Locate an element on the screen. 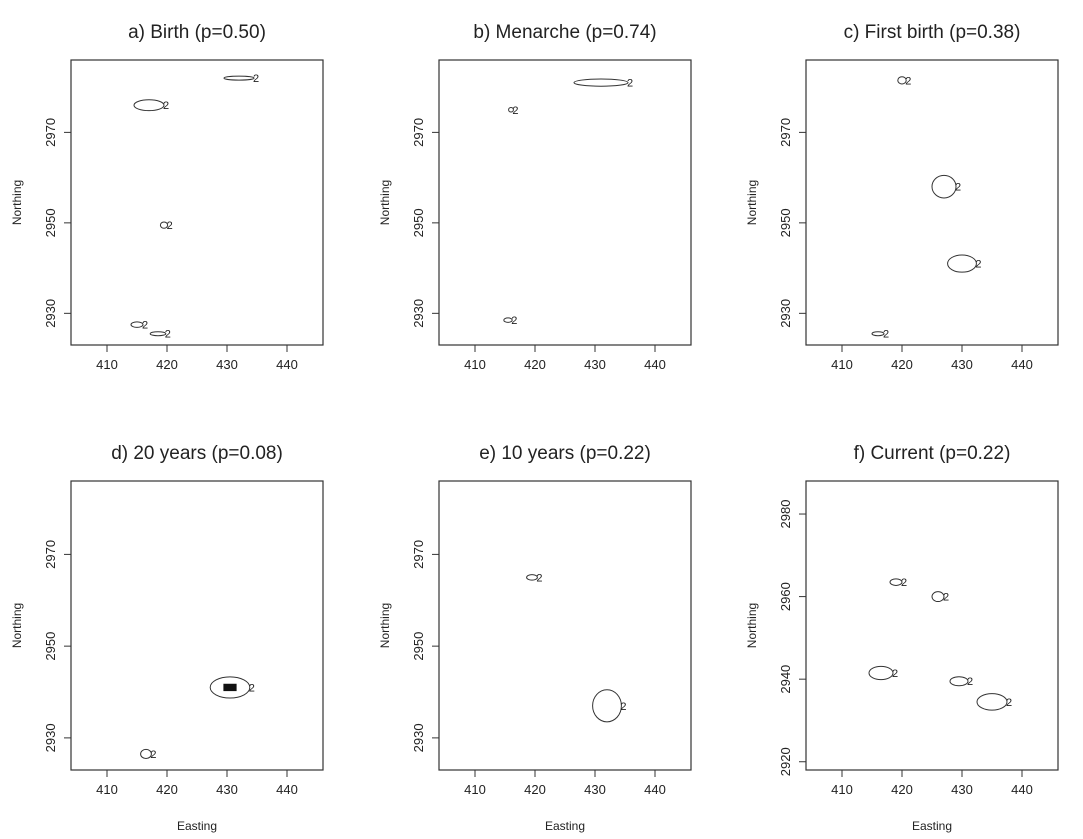  panel-title: c) First birth (p=0.38) is located at coordinates (932, 32).